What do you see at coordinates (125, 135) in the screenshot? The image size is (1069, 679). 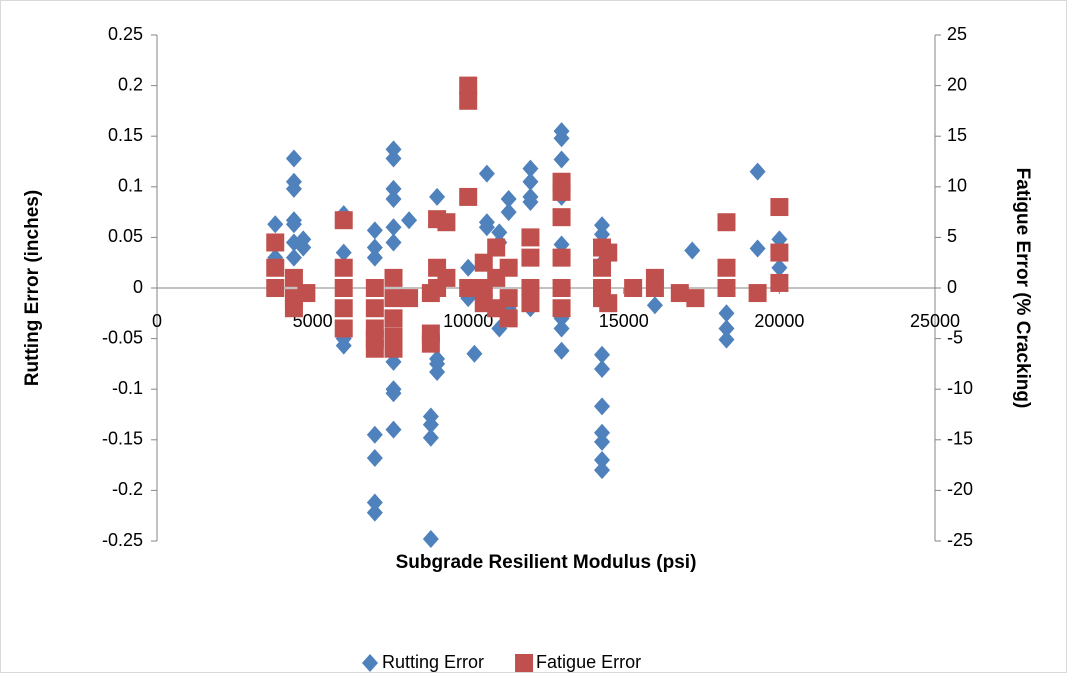 I see `y-tick-label: 0.15` at bounding box center [125, 135].